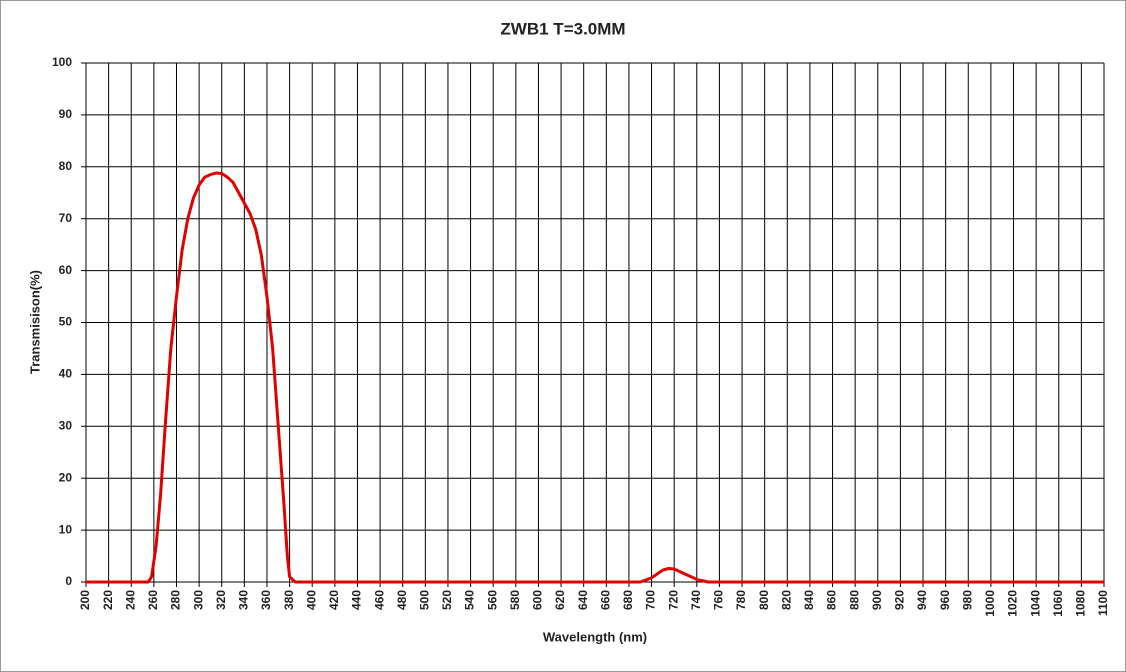 Image resolution: width=1126 pixels, height=672 pixels. Describe the element at coordinates (854, 600) in the screenshot. I see `x-tick-label: 880` at that location.